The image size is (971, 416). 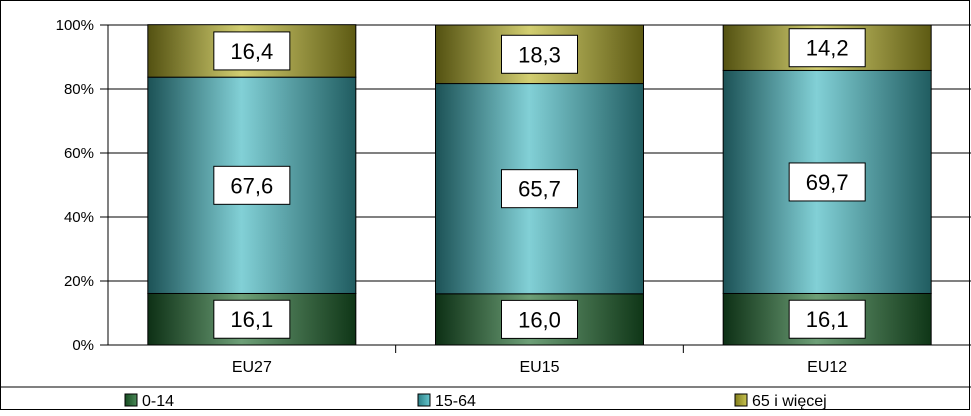 What do you see at coordinates (539, 367) in the screenshot?
I see `x-tick-label: EU15` at bounding box center [539, 367].